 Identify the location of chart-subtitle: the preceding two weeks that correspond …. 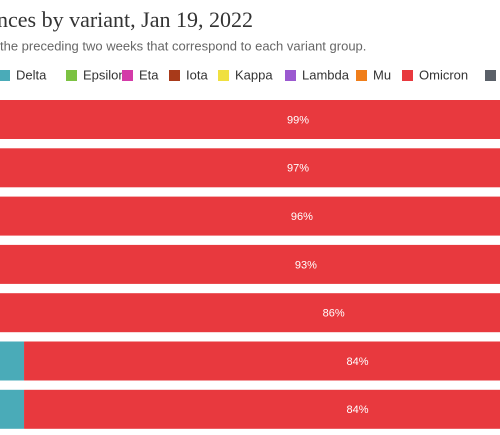
(183, 45).